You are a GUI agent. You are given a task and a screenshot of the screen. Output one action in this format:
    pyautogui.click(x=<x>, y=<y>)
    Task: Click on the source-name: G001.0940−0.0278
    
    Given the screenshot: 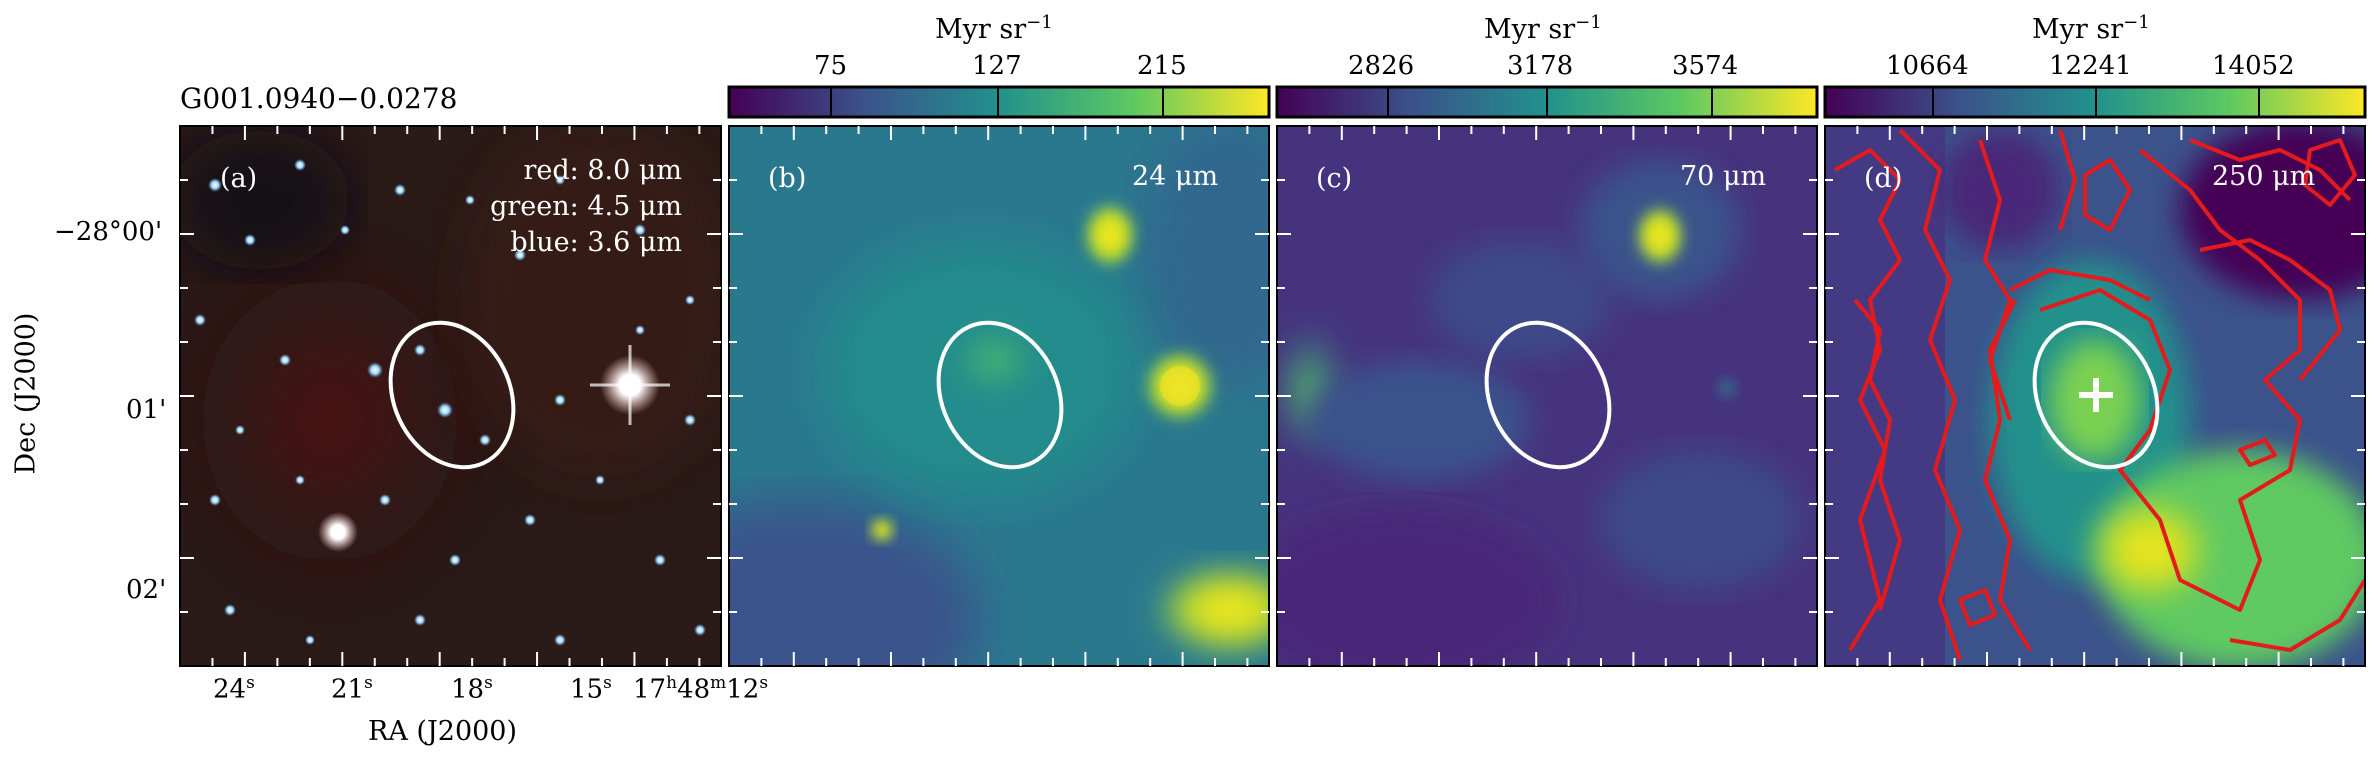 What is the action you would take?
    pyautogui.click(x=319, y=98)
    